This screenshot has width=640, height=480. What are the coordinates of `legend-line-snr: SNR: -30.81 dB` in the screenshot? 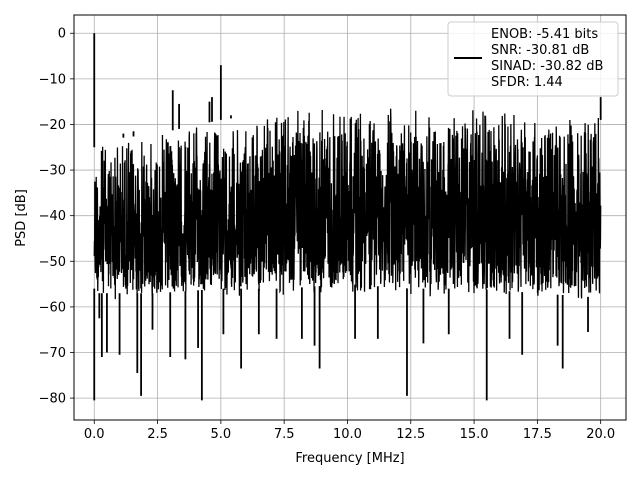 It's located at (540, 50).